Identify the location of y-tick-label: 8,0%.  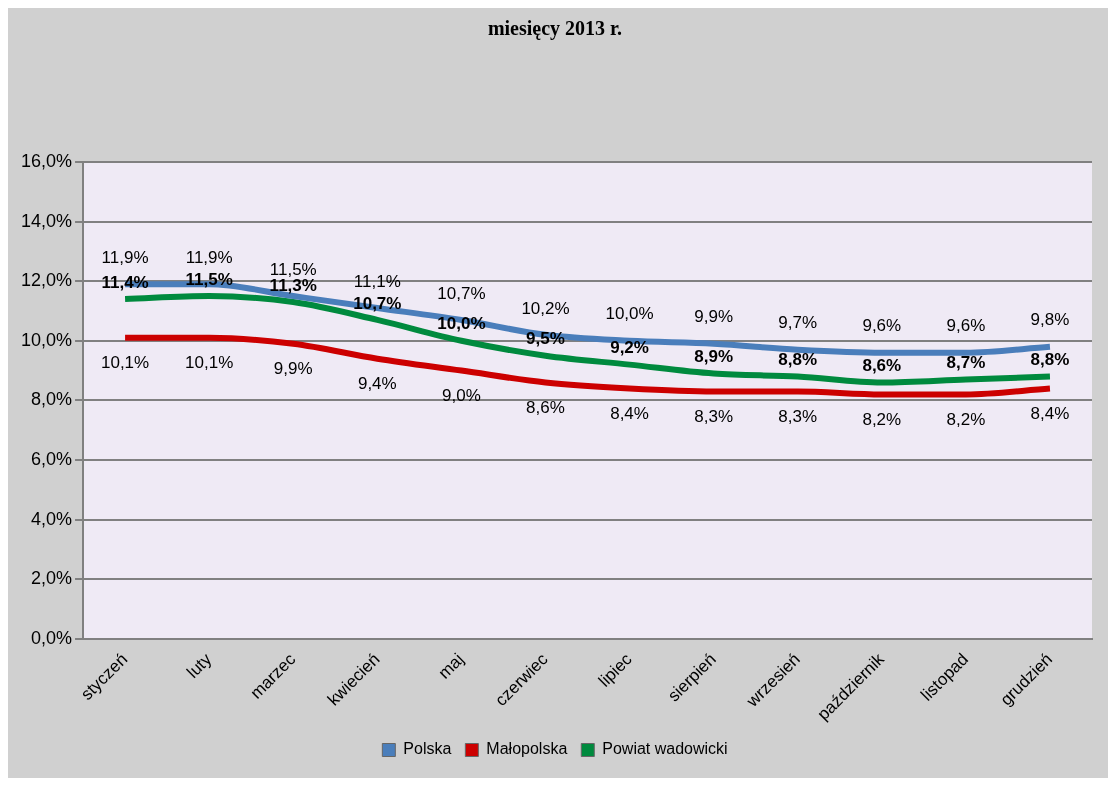
(52, 399).